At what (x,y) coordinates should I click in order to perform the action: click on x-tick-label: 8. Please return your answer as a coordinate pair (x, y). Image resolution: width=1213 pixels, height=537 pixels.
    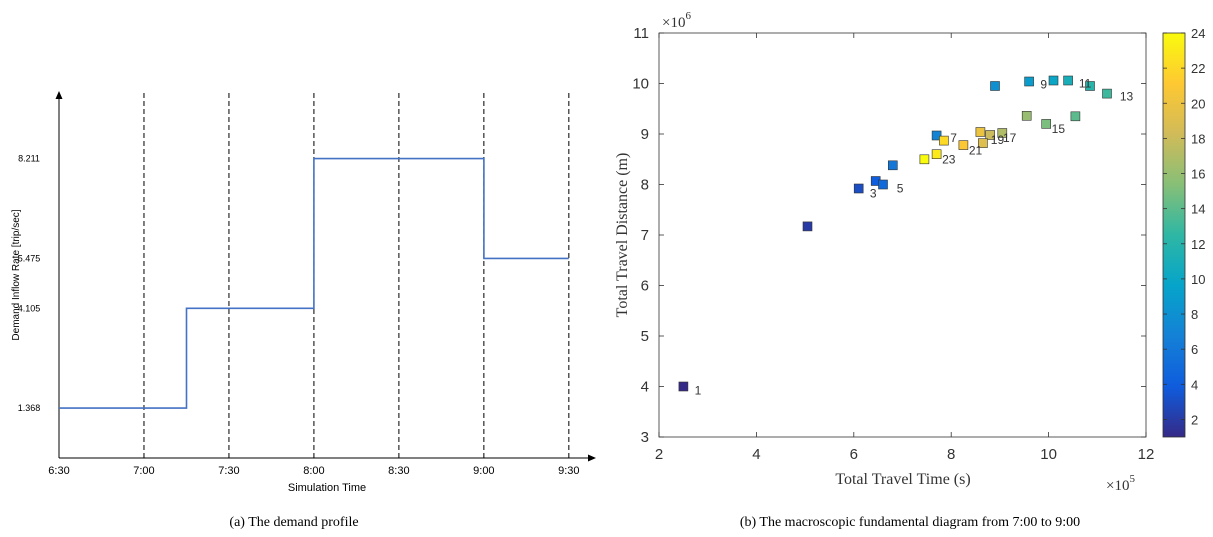
    Looking at the image, I should click on (951, 454).